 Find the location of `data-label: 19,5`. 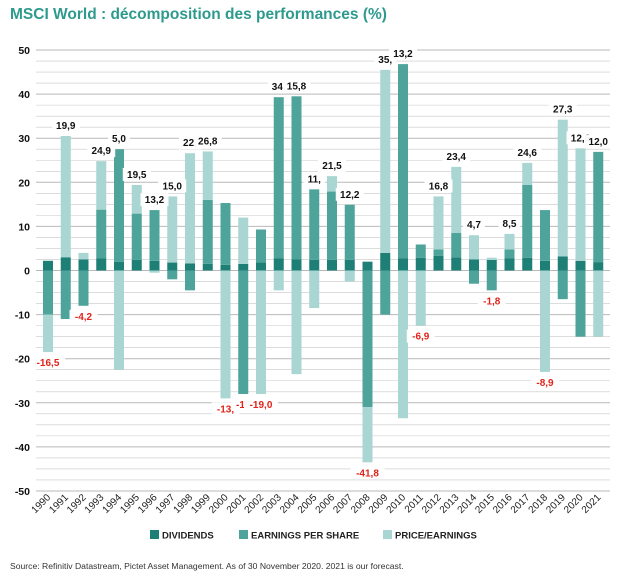

data-label: 19,5 is located at coordinates (137, 175).